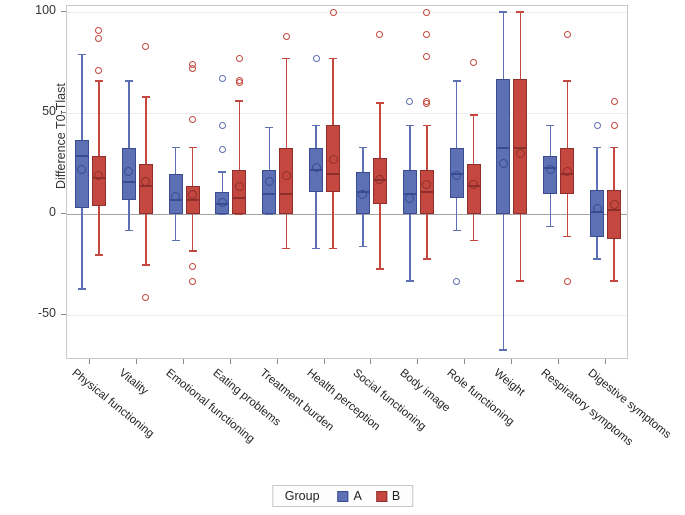  What do you see at coordinates (509, 383) in the screenshot?
I see `x-axis-label: Weight` at bounding box center [509, 383].